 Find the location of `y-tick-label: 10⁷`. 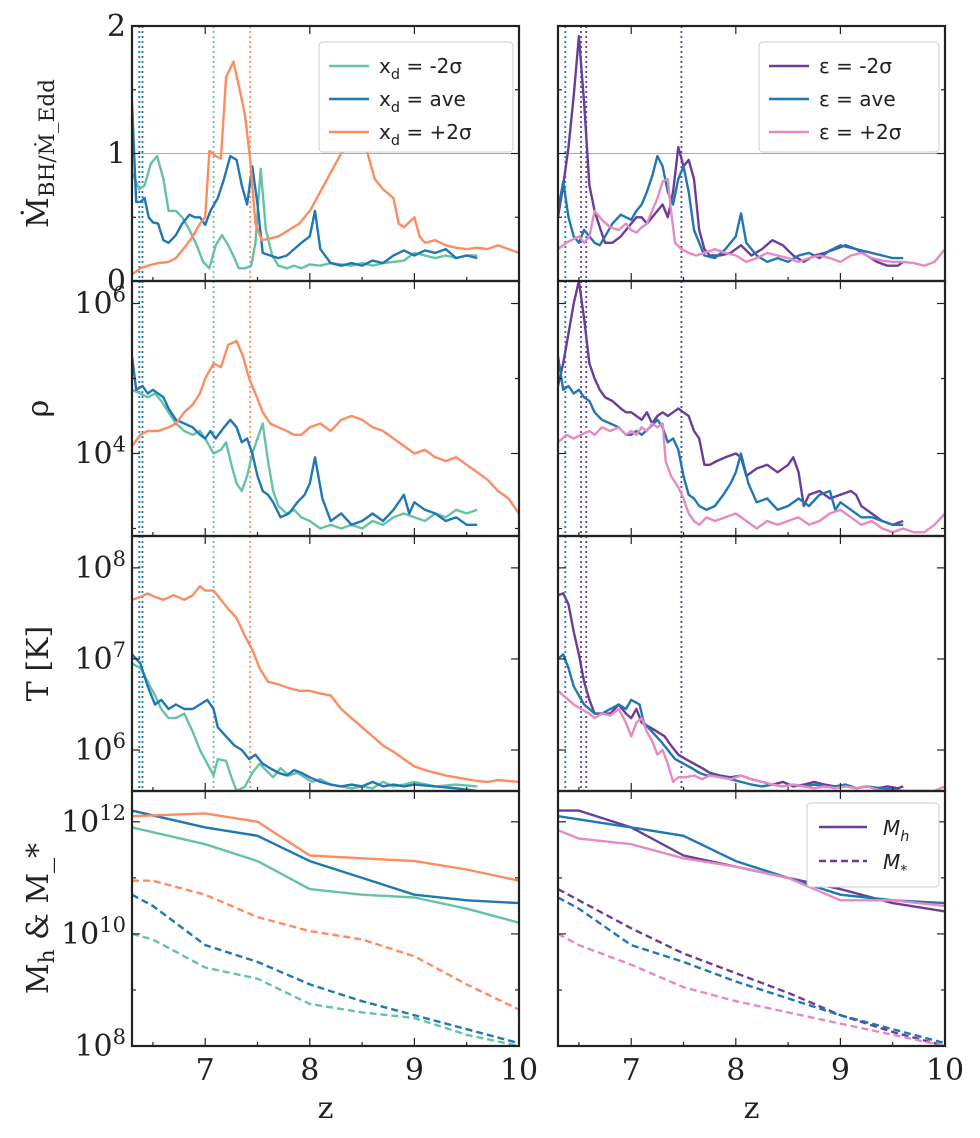

y-tick-label: 10⁷ is located at coordinates (100, 657).